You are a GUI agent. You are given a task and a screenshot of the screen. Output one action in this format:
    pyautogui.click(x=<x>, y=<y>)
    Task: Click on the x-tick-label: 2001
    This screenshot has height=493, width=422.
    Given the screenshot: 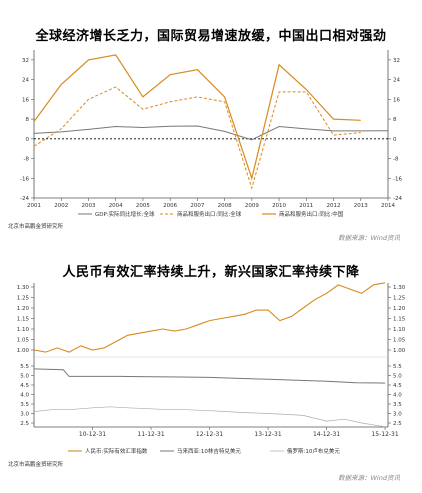 What is the action you would take?
    pyautogui.click(x=34, y=206)
    